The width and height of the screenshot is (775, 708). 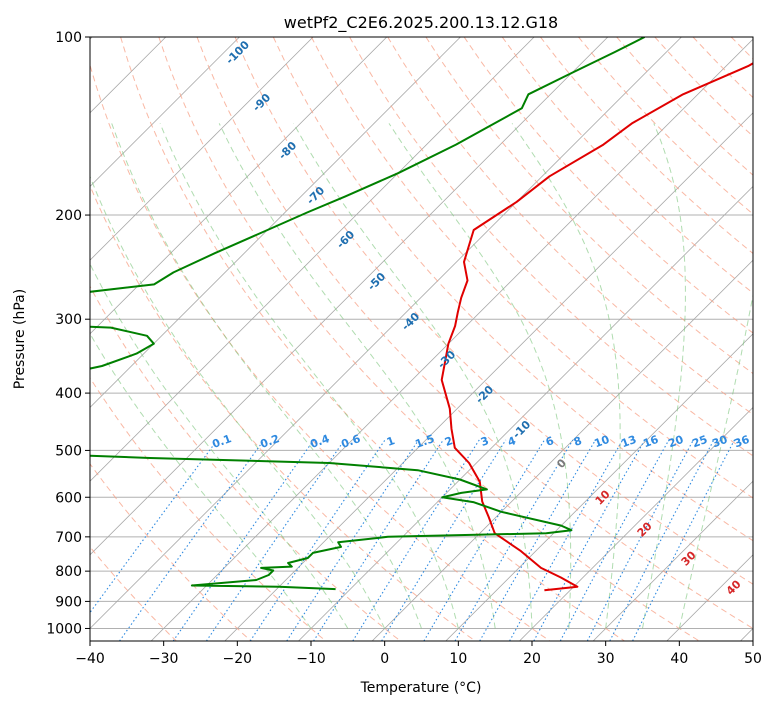 I want to click on y-tick-label: 1000, so click(x=64, y=629).